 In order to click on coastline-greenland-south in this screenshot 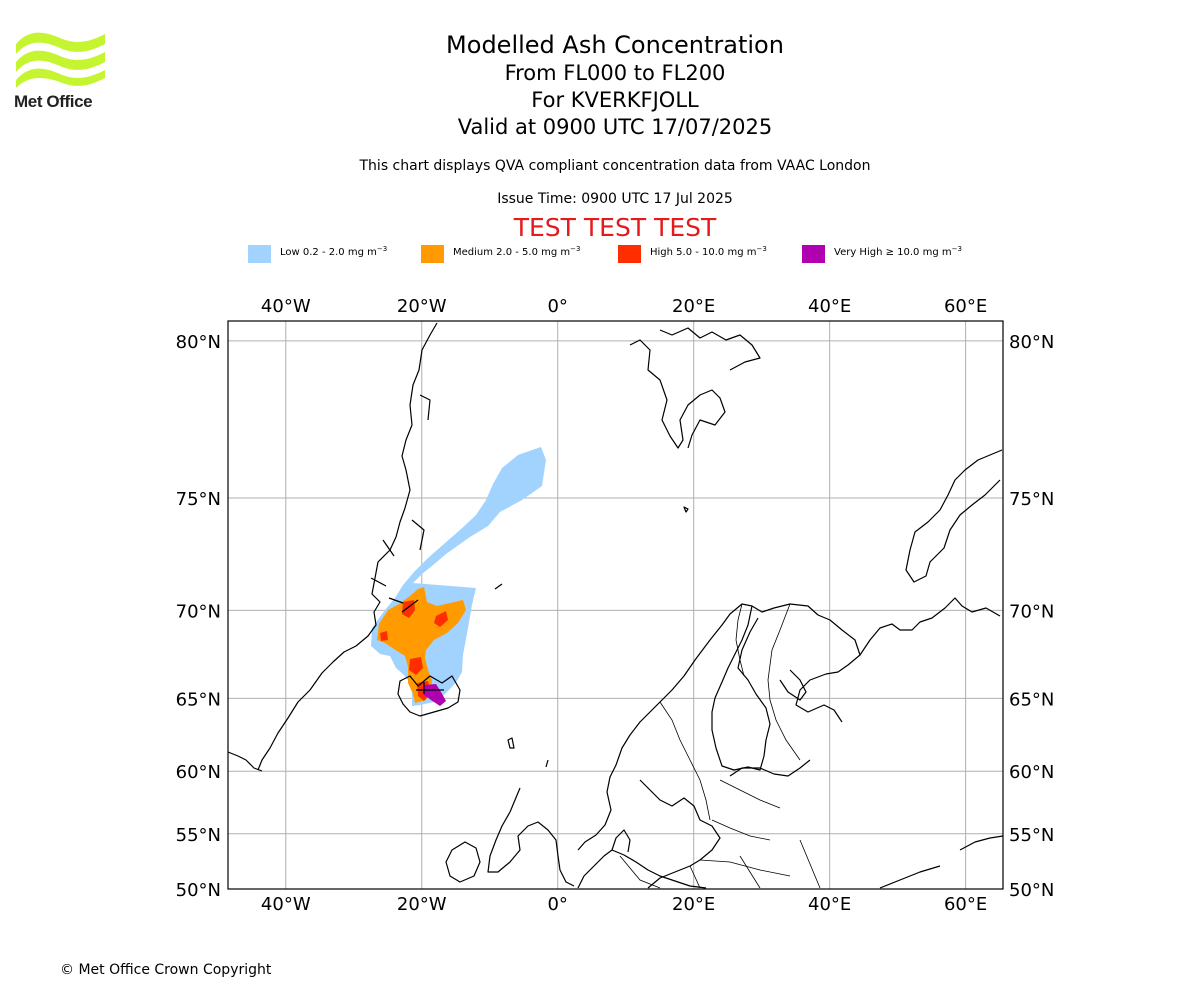, I will do `click(245, 761)`.